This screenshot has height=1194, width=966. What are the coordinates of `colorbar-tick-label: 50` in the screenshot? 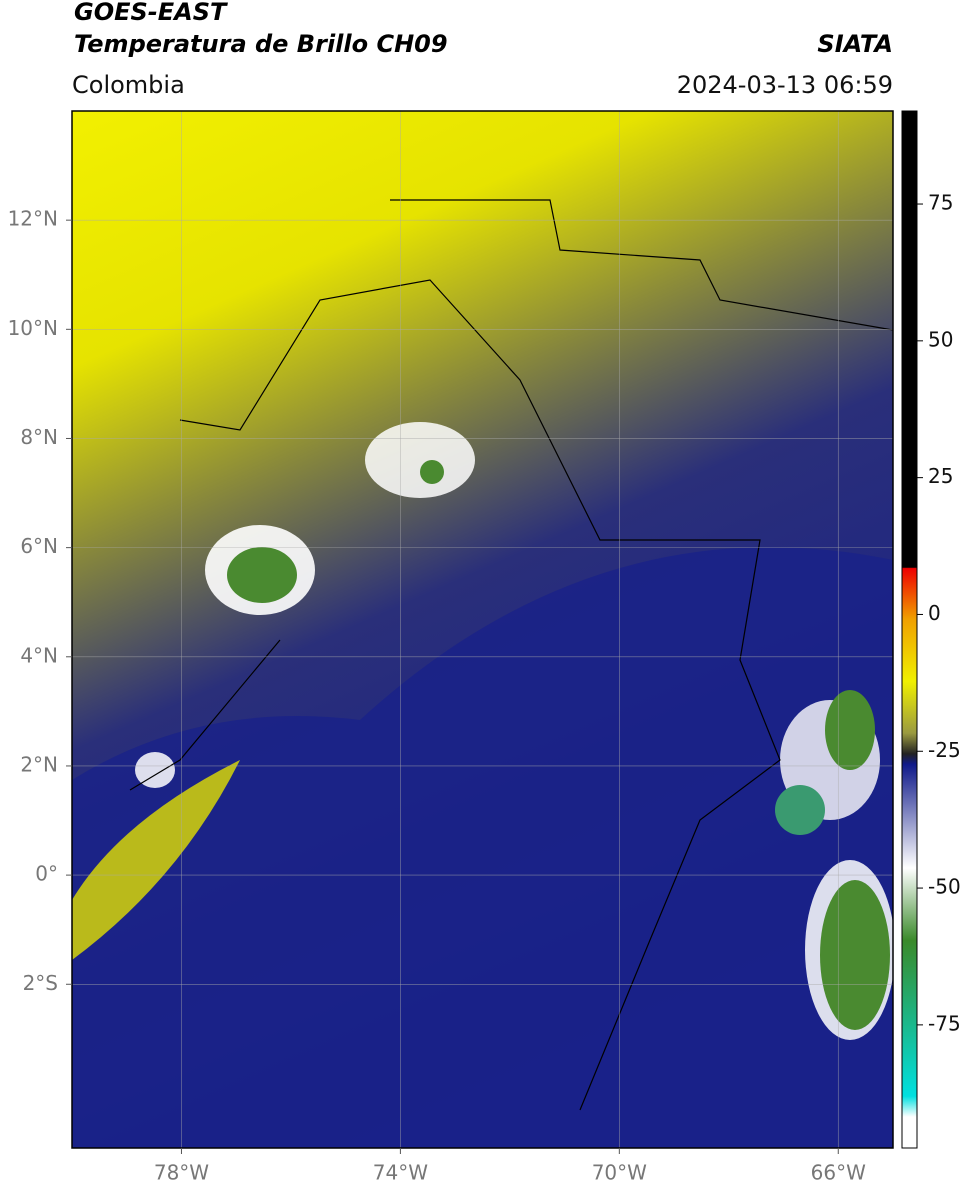 It's located at (940, 339).